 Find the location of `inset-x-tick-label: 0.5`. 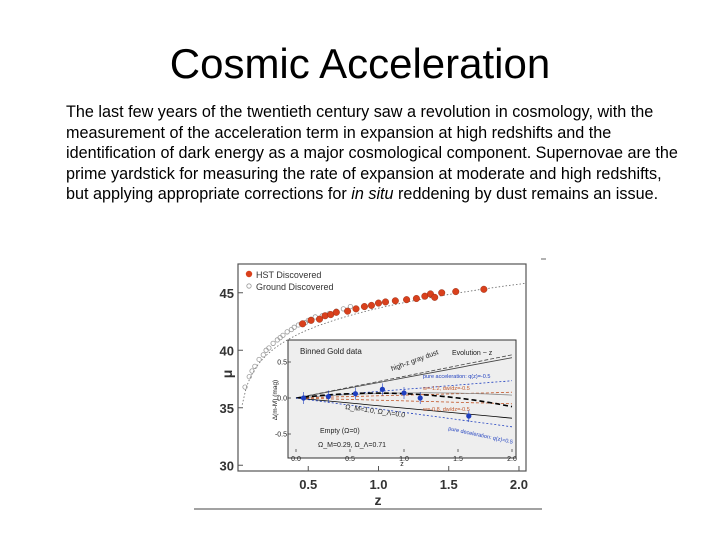

inset-x-tick-label: 0.5 is located at coordinates (350, 459).